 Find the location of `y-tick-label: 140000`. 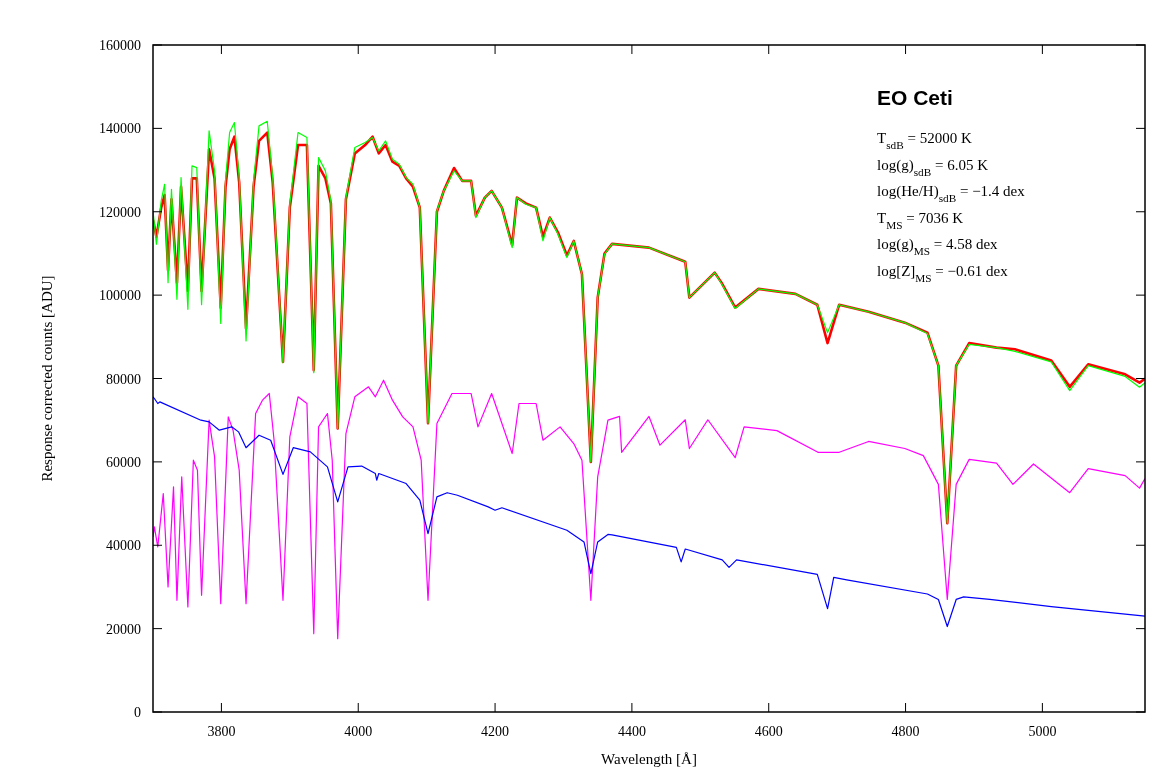

y-tick-label: 140000 is located at coordinates (120, 129).